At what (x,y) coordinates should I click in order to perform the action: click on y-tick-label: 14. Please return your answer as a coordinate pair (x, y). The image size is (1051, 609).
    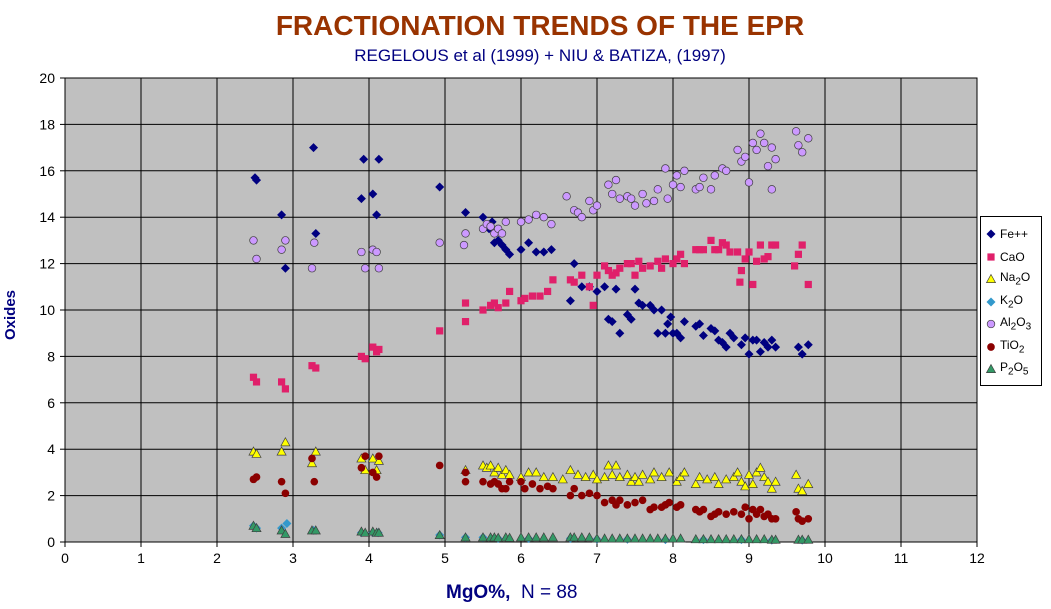
    Looking at the image, I should click on (47, 217).